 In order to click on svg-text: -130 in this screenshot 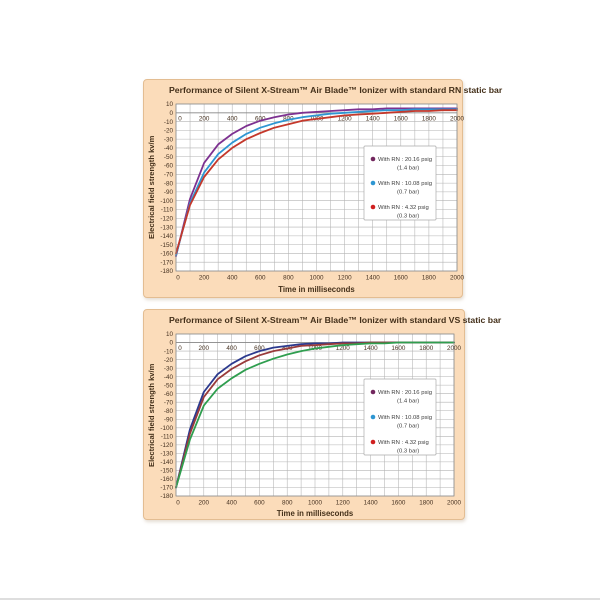, I will do `click(166, 454)`.